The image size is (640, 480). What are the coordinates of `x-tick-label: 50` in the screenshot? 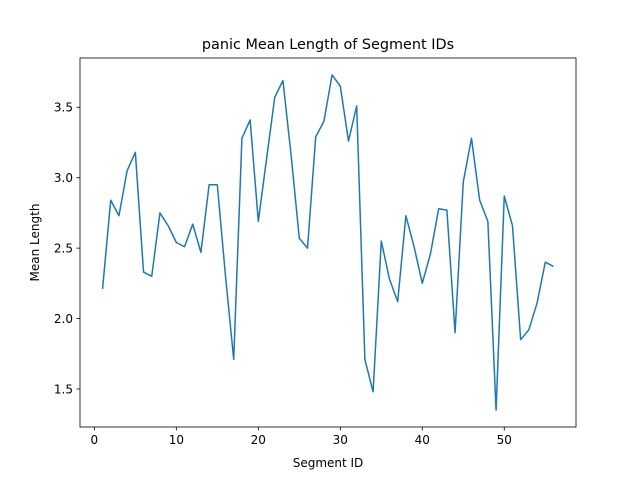 It's located at (504, 440).